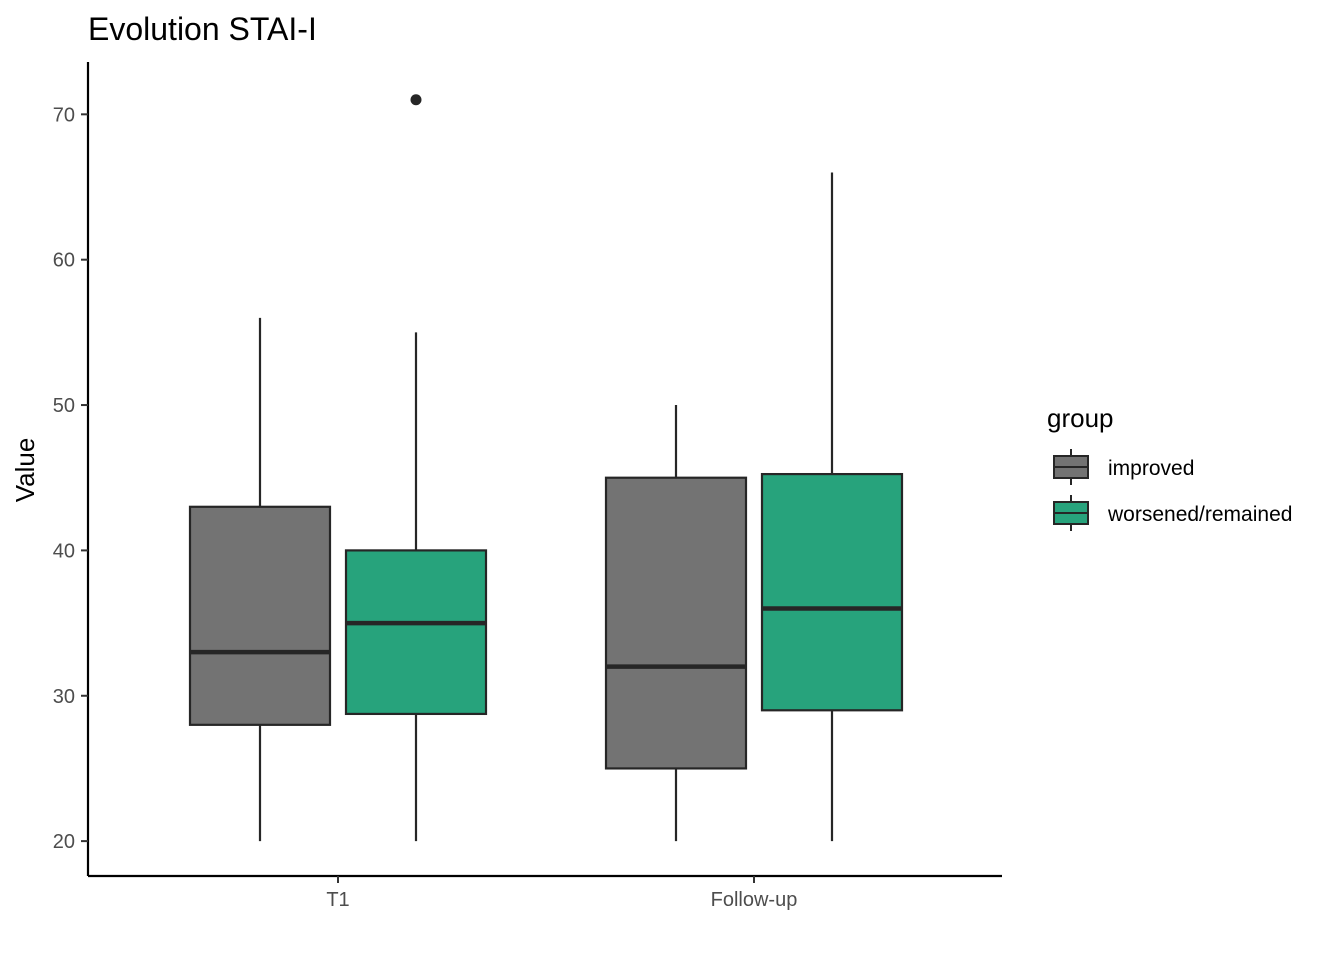 This screenshot has width=1344, height=960. What do you see at coordinates (337, 900) in the screenshot?
I see `x-tick-label: T1` at bounding box center [337, 900].